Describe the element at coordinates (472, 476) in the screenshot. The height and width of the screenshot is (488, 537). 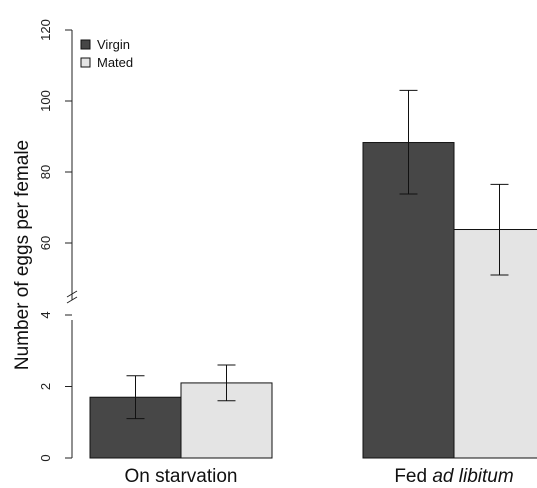
I see `category-label-italic: ad libitum` at that location.